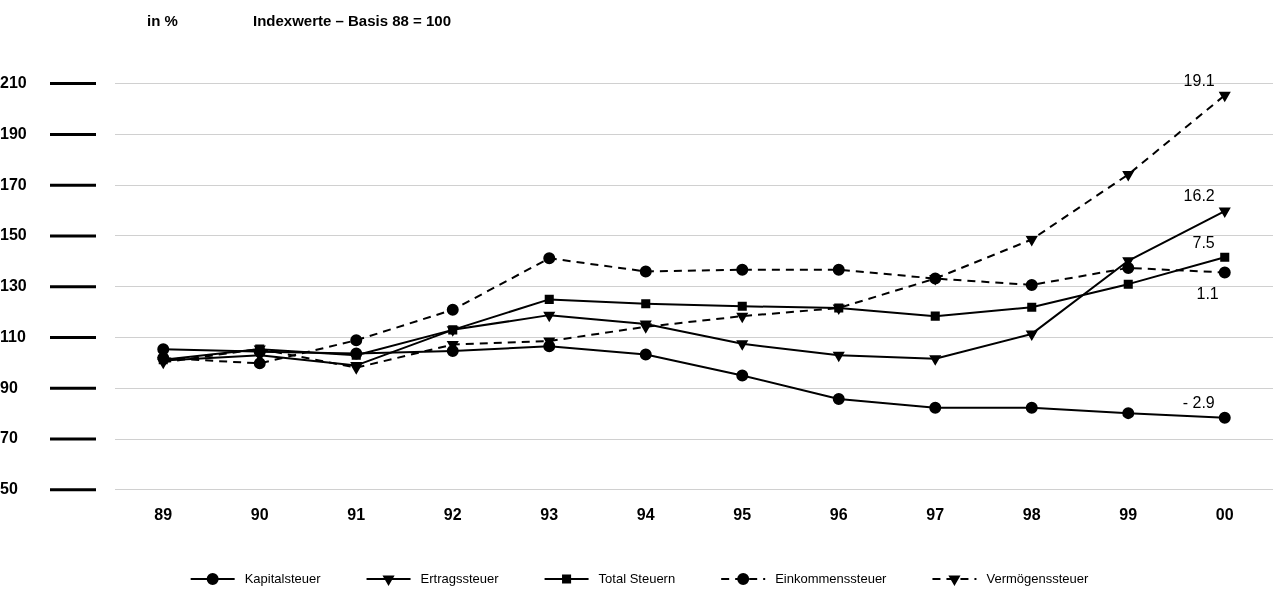 Image resolution: width=1281 pixels, height=601 pixels. I want to click on y-tick-label: 70, so click(9, 438).